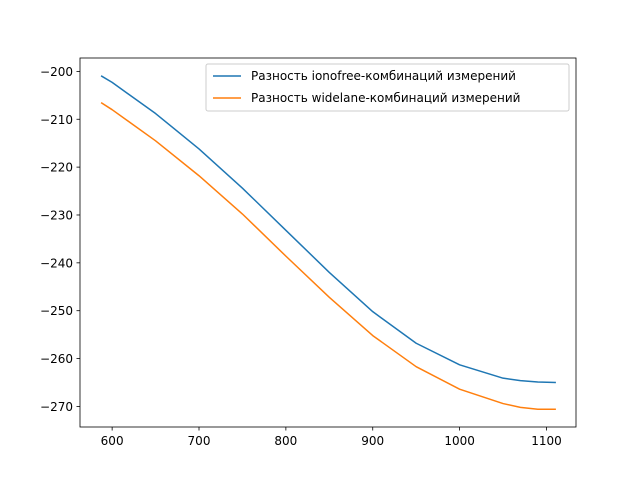 Image resolution: width=640 pixels, height=480 pixels. What do you see at coordinates (56, 215) in the screenshot?
I see `y-tick-label: −230` at bounding box center [56, 215].